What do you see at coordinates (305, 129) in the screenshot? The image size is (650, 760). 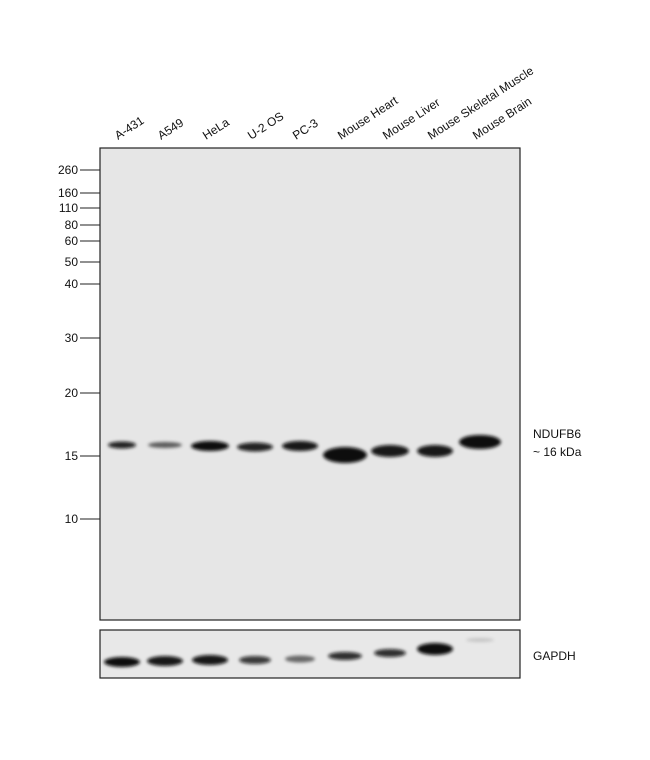 I see `lane-label: PC-3` at bounding box center [305, 129].